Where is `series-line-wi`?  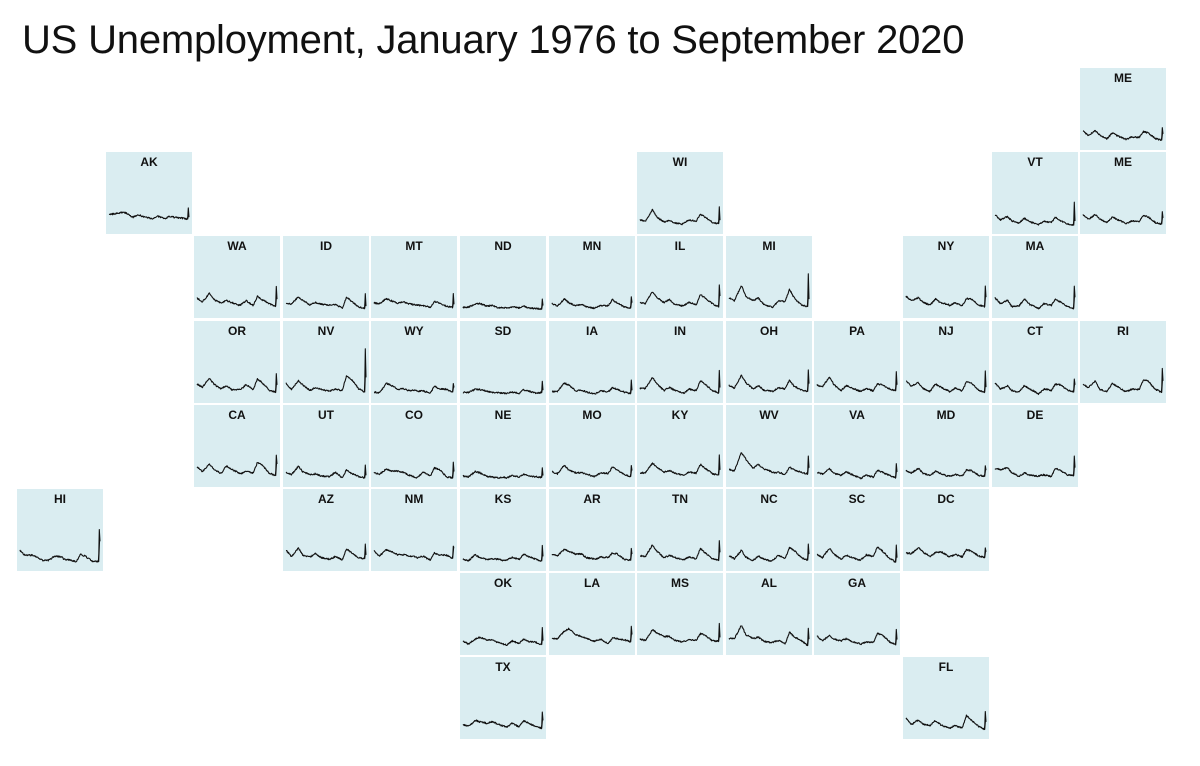 series-line-wi is located at coordinates (680, 216).